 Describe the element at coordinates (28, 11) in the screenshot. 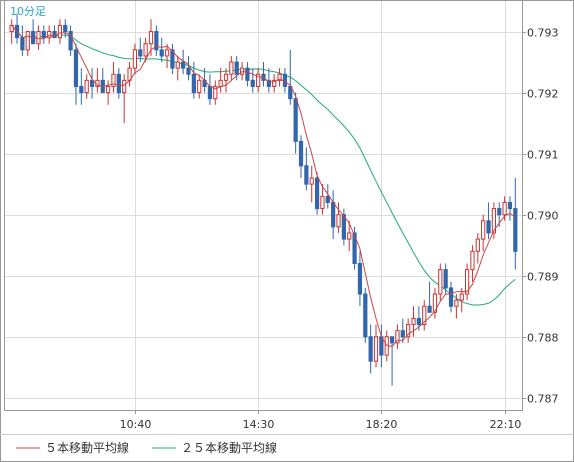

I see `period-label: 10分足` at that location.